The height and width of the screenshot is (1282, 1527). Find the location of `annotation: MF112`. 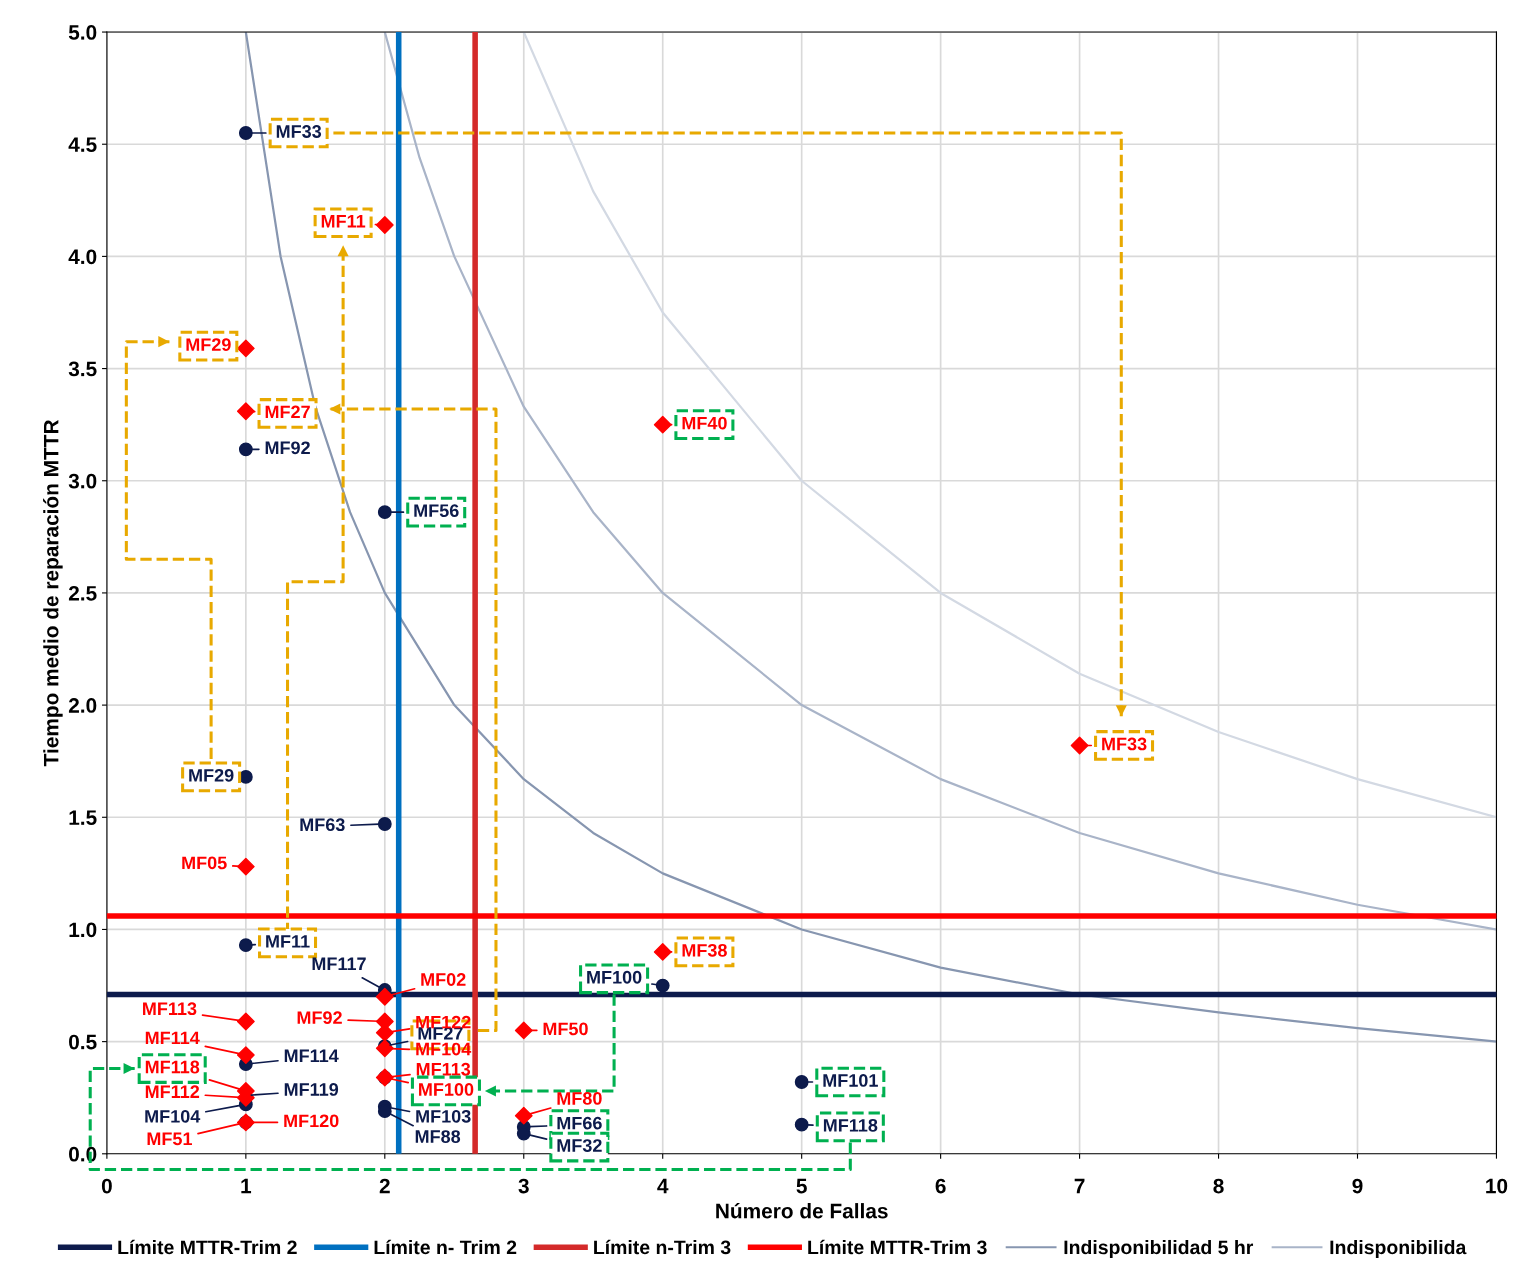

annotation: MF112 is located at coordinates (172, 1091).